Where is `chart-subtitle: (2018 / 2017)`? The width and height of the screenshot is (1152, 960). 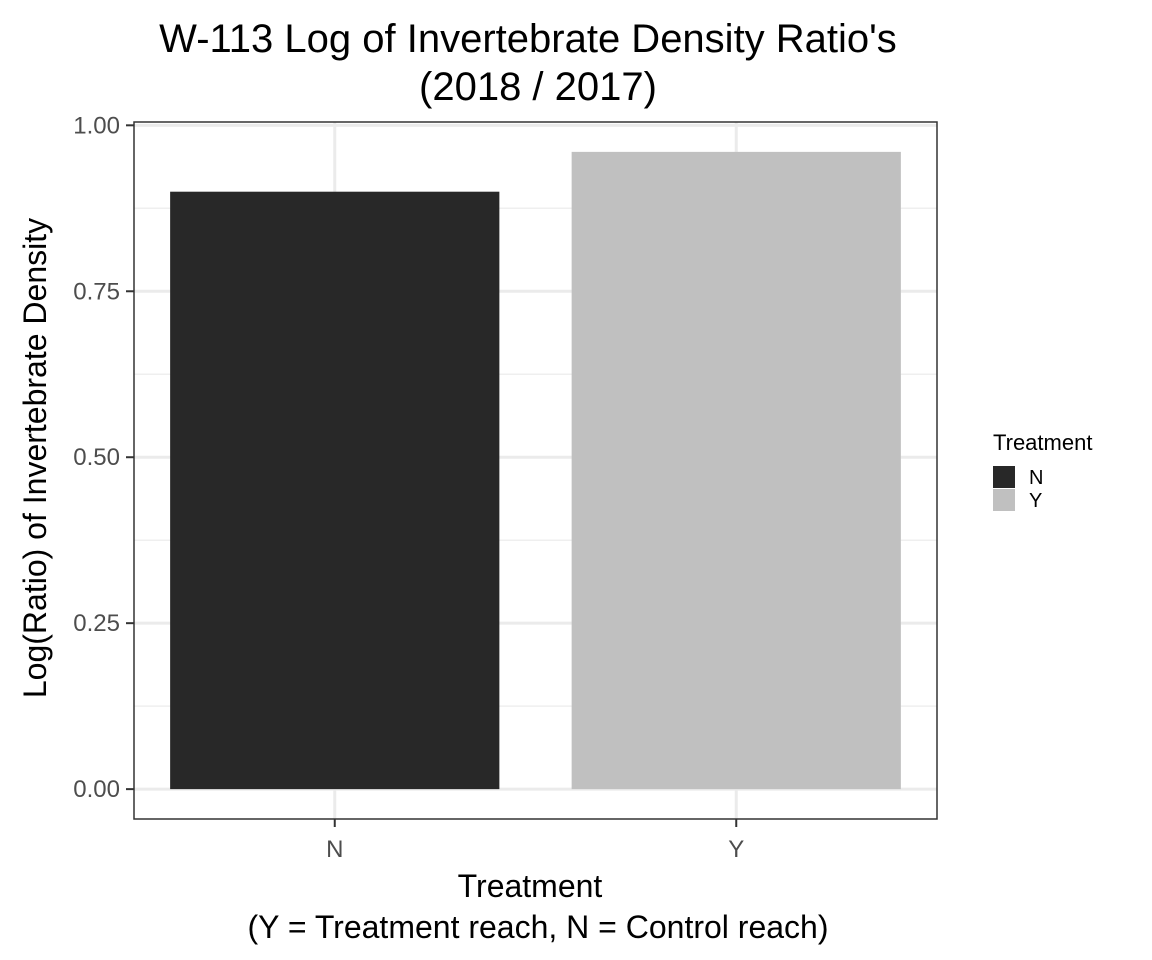
chart-subtitle: (2018 / 2017) is located at coordinates (538, 87).